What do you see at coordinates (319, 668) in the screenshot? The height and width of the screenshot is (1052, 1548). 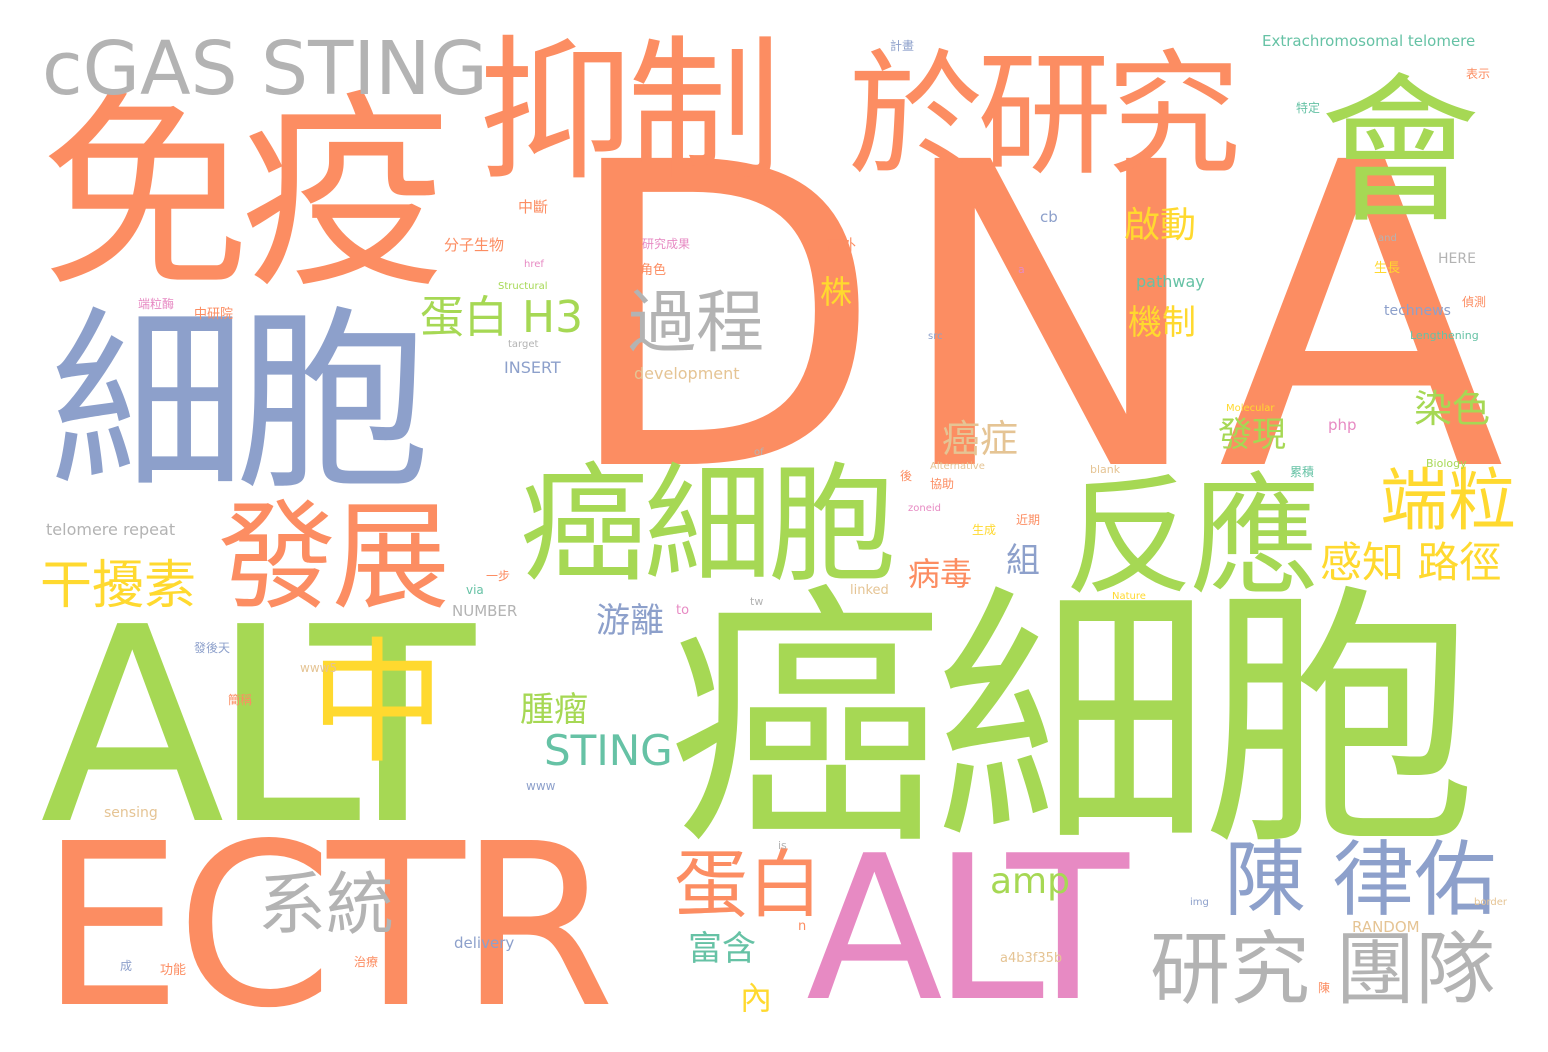 I see `word-www5: www5` at bounding box center [319, 668].